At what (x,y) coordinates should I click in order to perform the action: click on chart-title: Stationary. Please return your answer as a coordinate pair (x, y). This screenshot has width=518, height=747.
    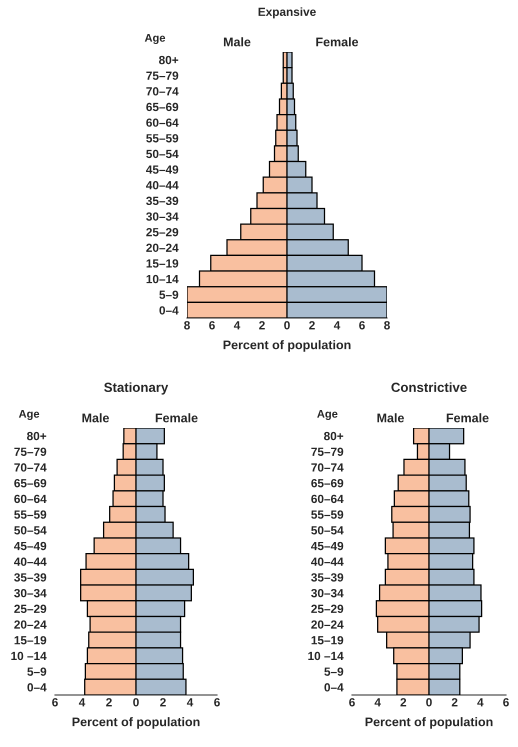
    Looking at the image, I should click on (136, 388).